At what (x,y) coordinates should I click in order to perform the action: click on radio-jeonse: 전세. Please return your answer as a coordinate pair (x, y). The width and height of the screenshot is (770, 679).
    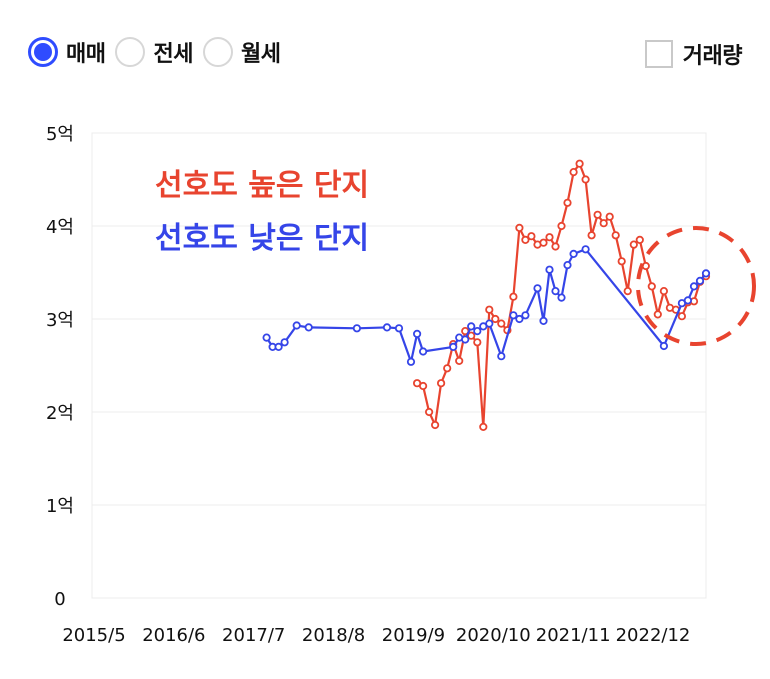
    Looking at the image, I should click on (154, 52).